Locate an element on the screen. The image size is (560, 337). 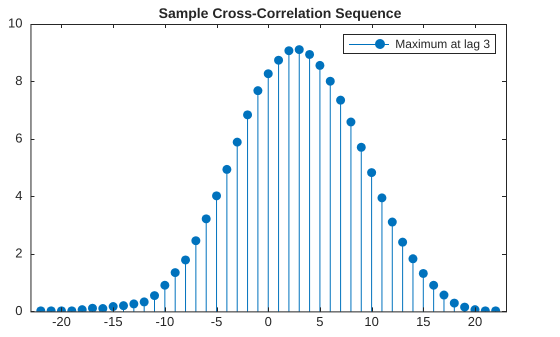
x-tick-label: -20 is located at coordinates (61, 321).